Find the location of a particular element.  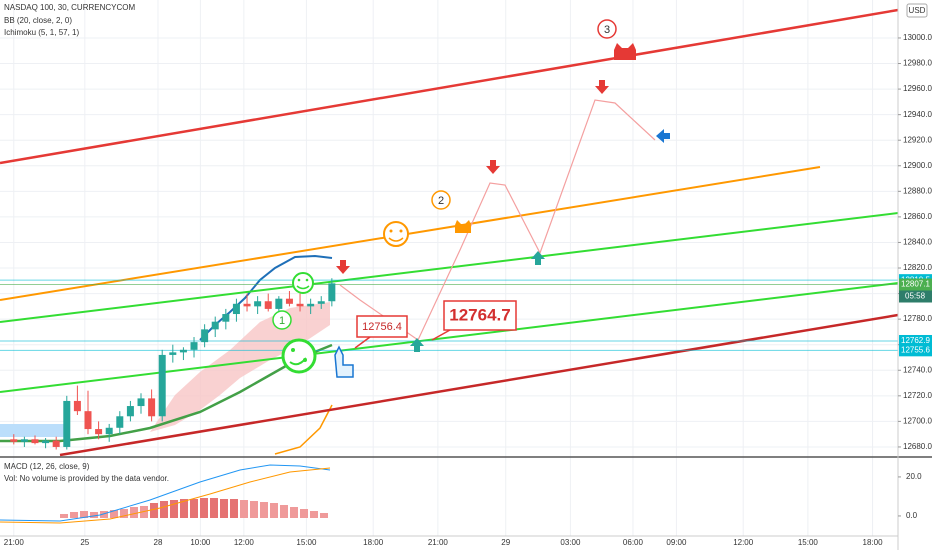

countdown-box is located at coordinates (915, 296).